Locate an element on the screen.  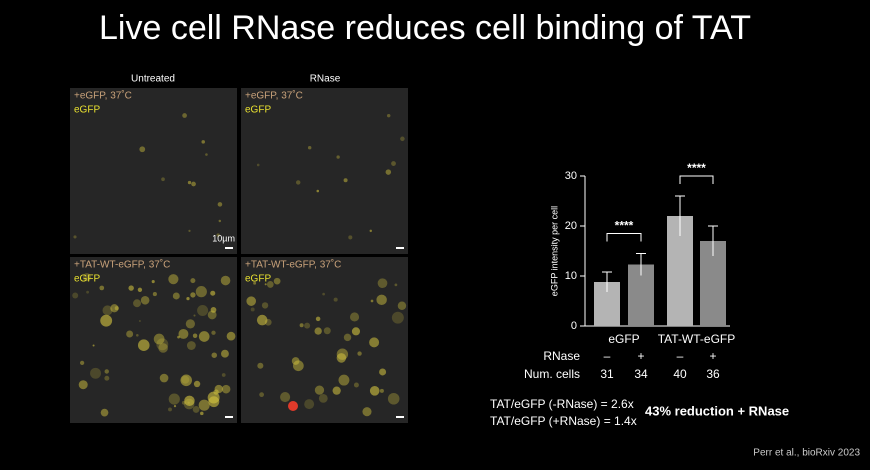
column-header: Untreated is located at coordinates (153, 79).